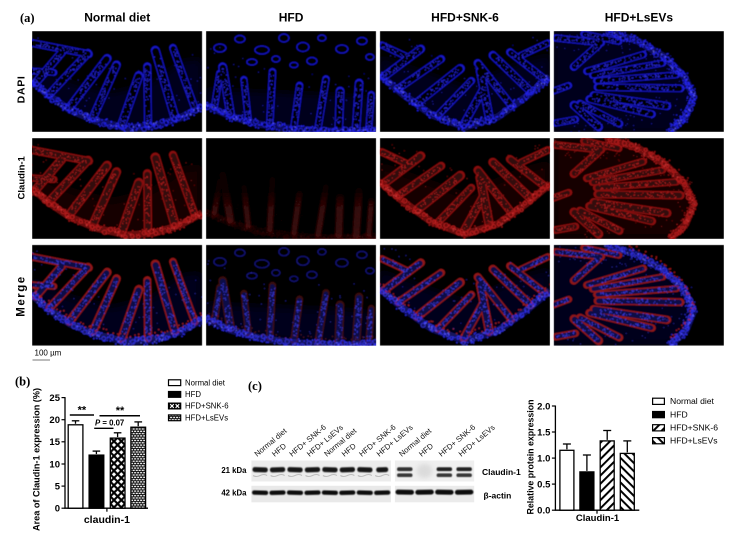 The image size is (736, 546). I want to click on svg-text: 1.5, so click(544, 432).